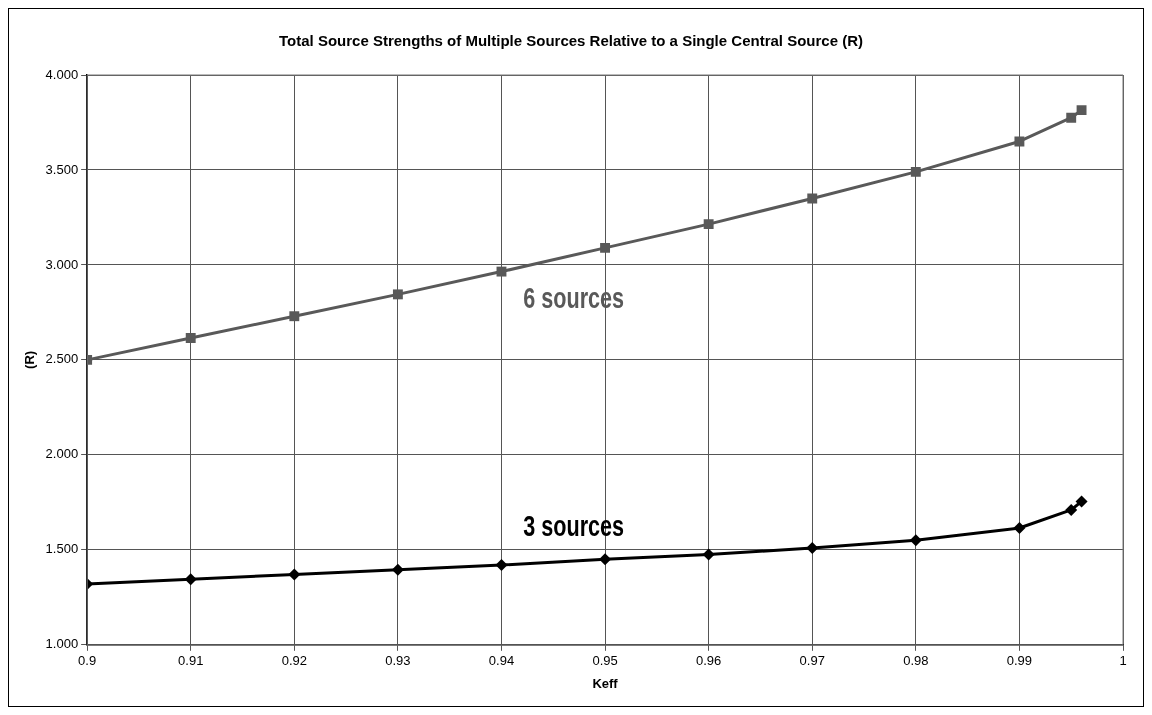  Describe the element at coordinates (709, 661) in the screenshot. I see `x-tick-label: 0.96` at that location.